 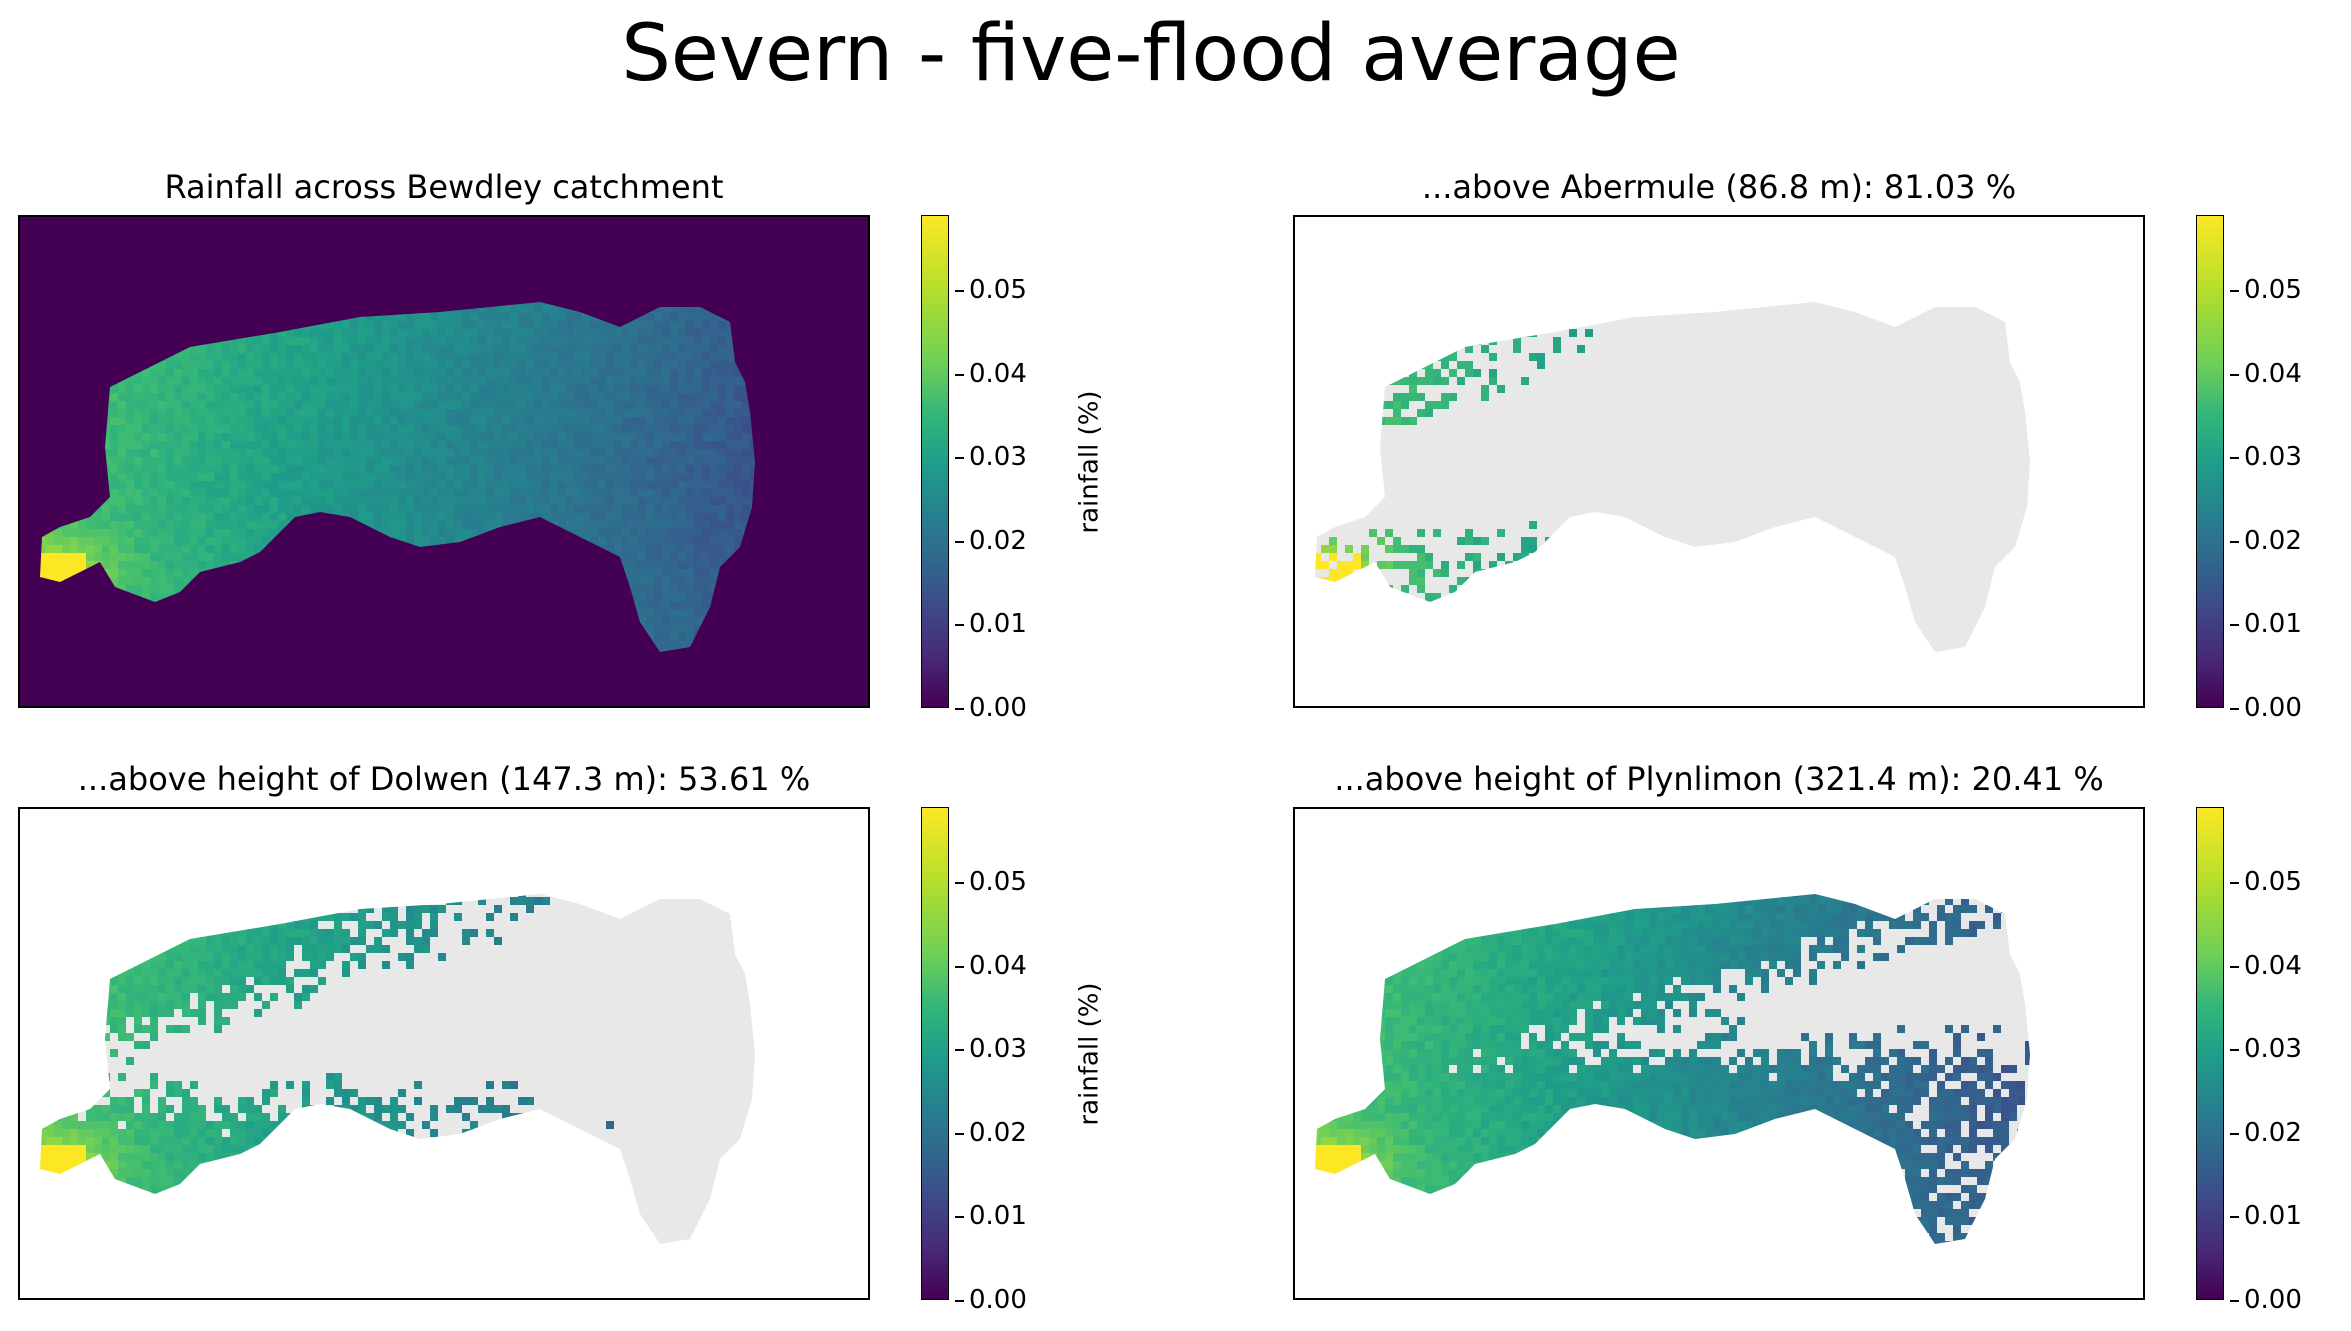 What do you see at coordinates (444, 187) in the screenshot?
I see `panel-title: Rainfall across Bewdley catchment` at bounding box center [444, 187].